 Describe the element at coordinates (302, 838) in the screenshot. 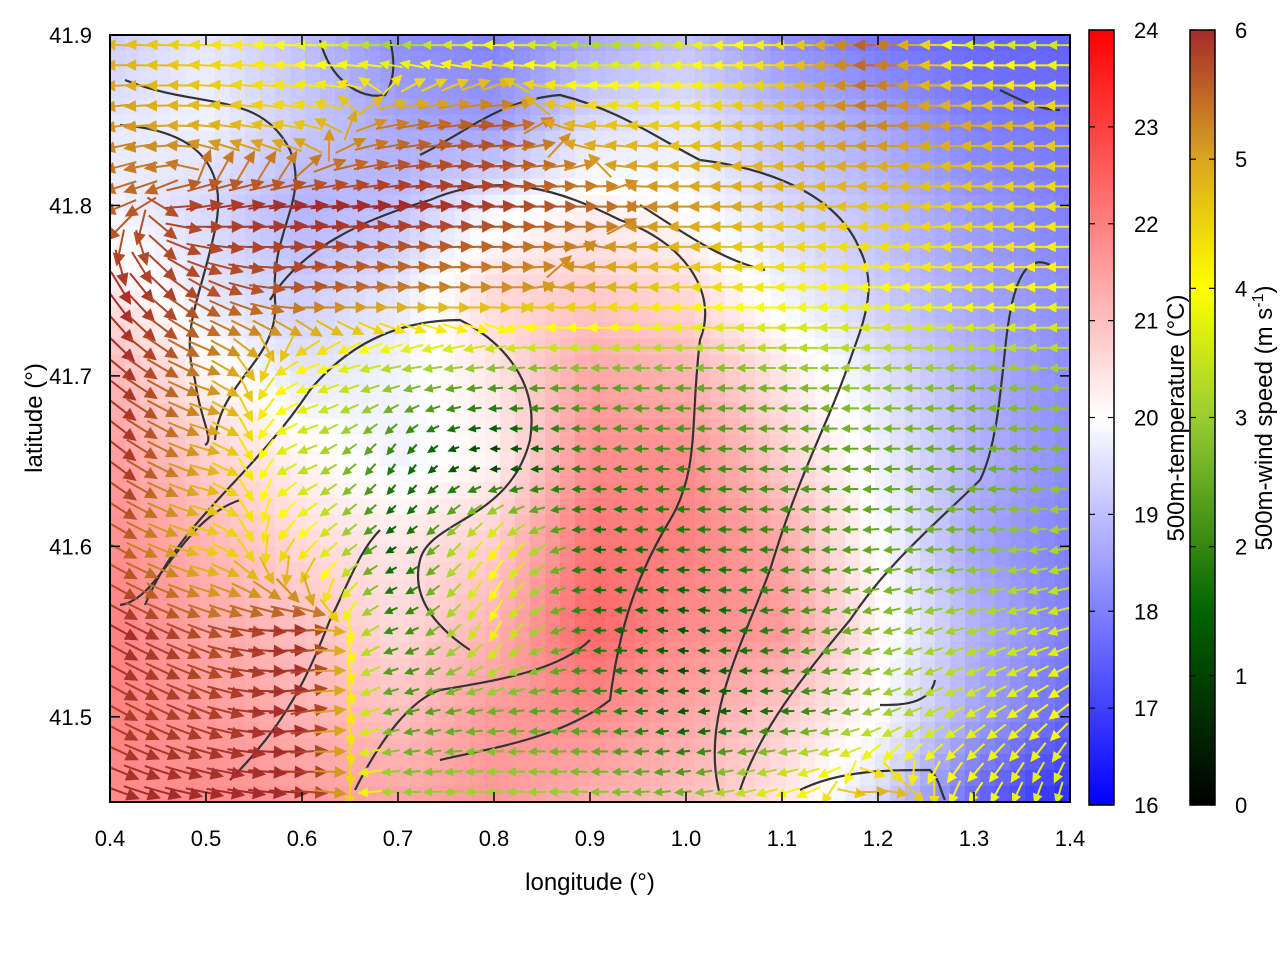

I see `x-tick-label: 0.6` at that location.